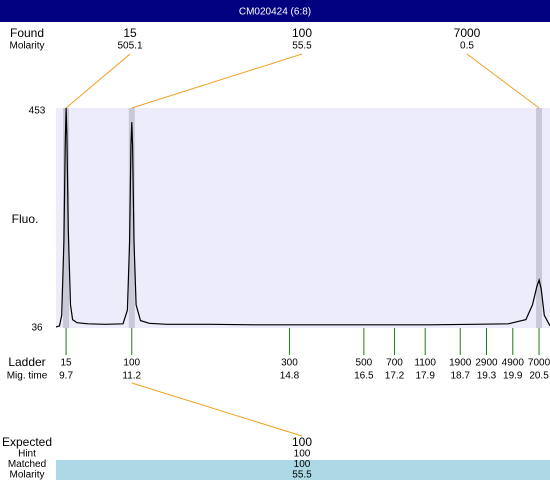  What do you see at coordinates (27, 33) in the screenshot?
I see `found-label: Found` at bounding box center [27, 33].